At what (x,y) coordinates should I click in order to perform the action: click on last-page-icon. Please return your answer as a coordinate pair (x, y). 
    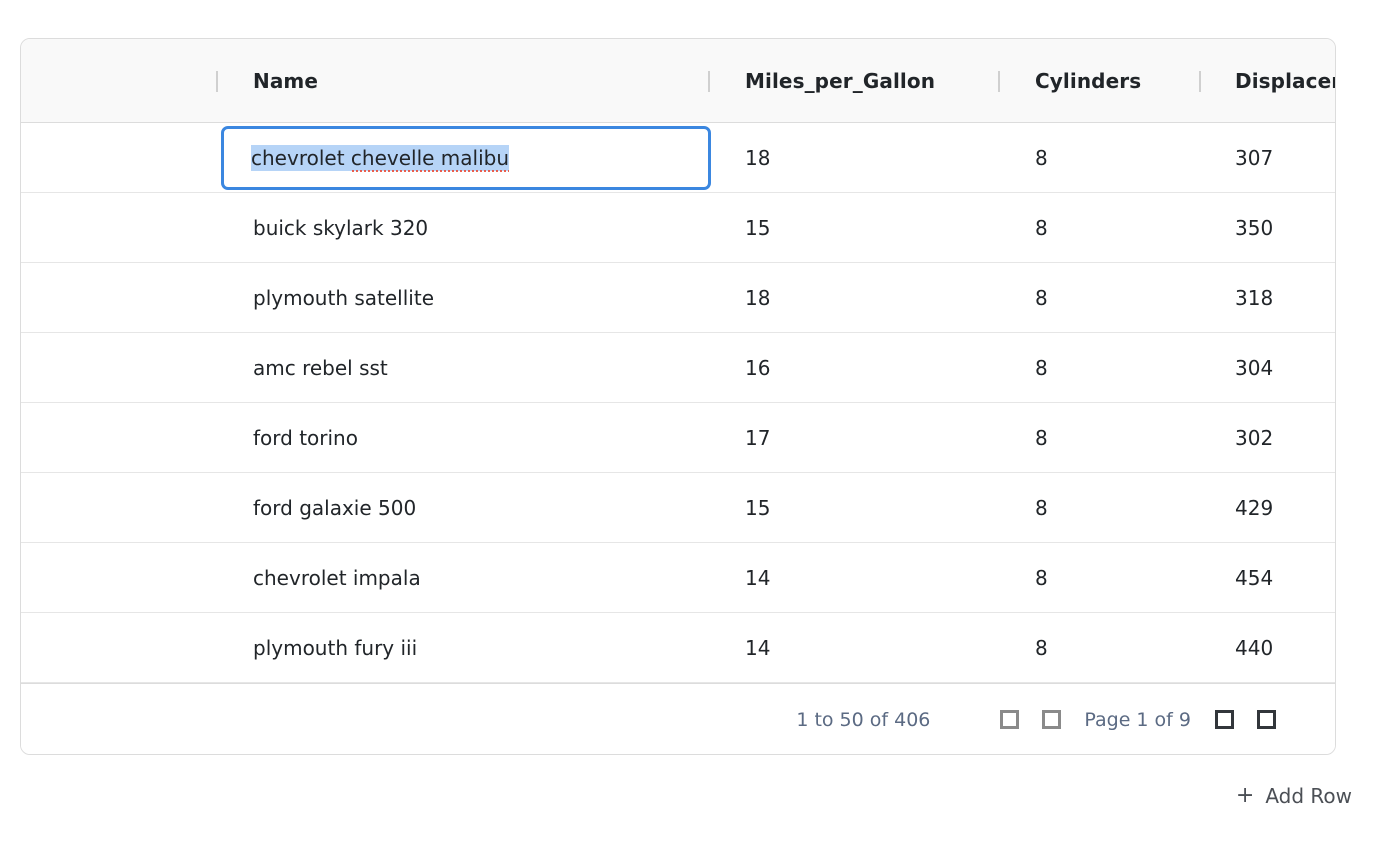
    Looking at the image, I should click on (1266, 719).